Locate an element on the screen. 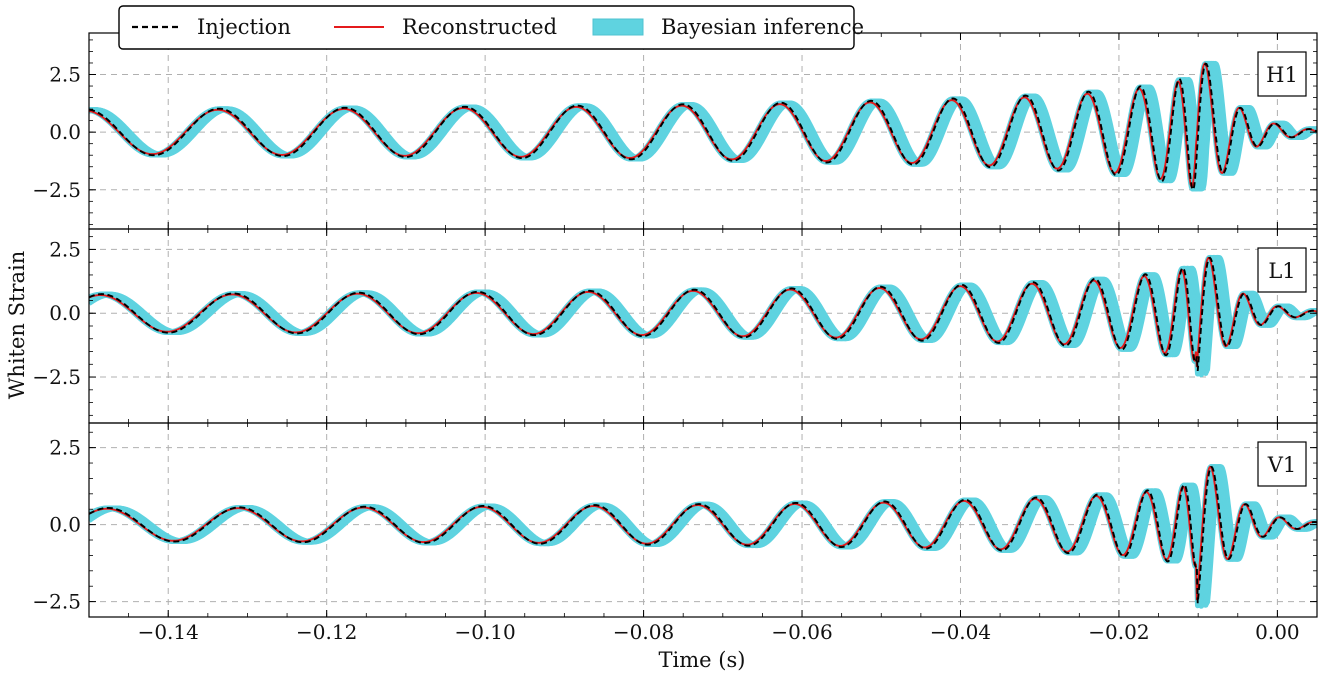 The image size is (1338, 675). legend-injection-label: Injection is located at coordinates (244, 27).